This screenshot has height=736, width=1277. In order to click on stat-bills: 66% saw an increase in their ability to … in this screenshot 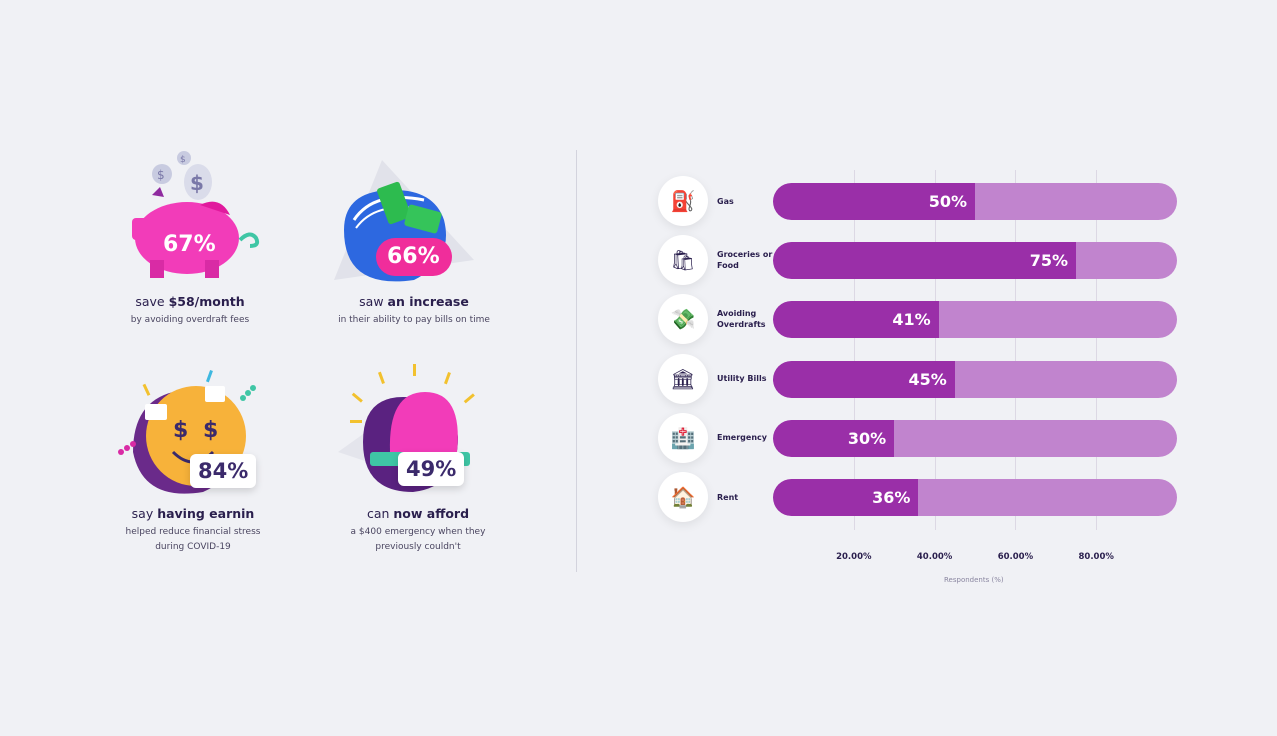, I will do `click(414, 239)`.